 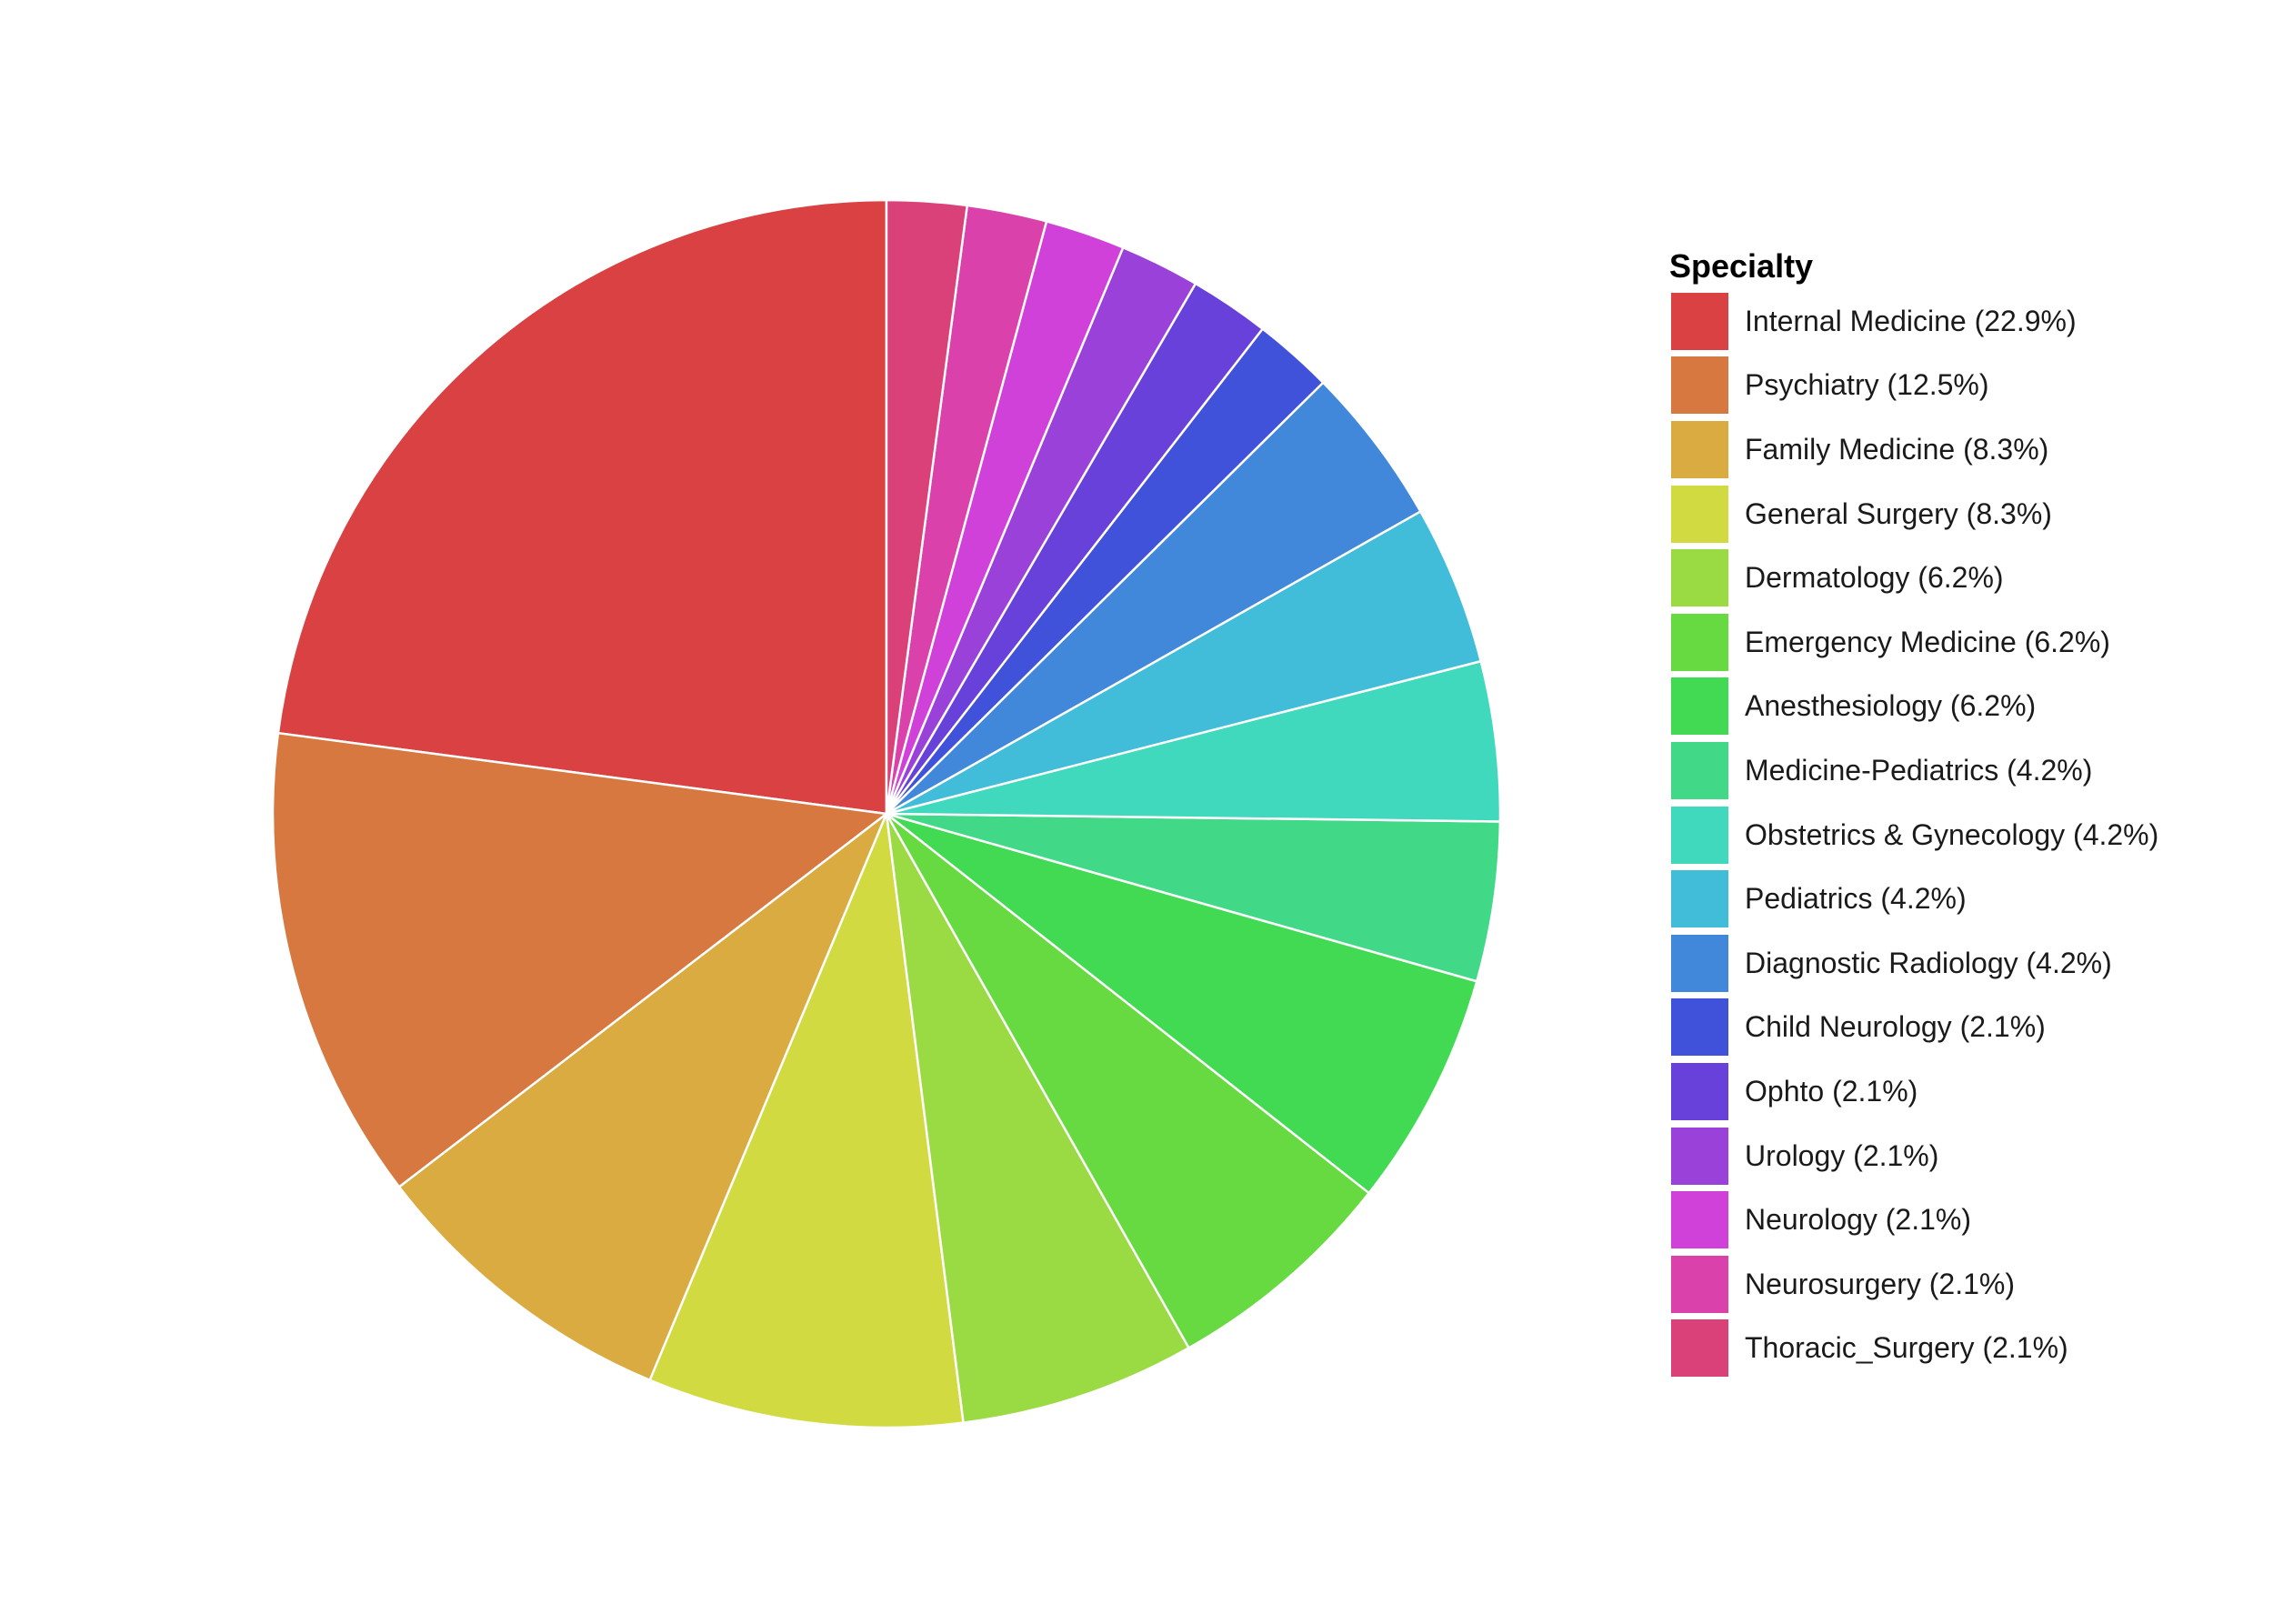 I want to click on legend-item: Internal Medicine (22.9%), so click(x=1913, y=321).